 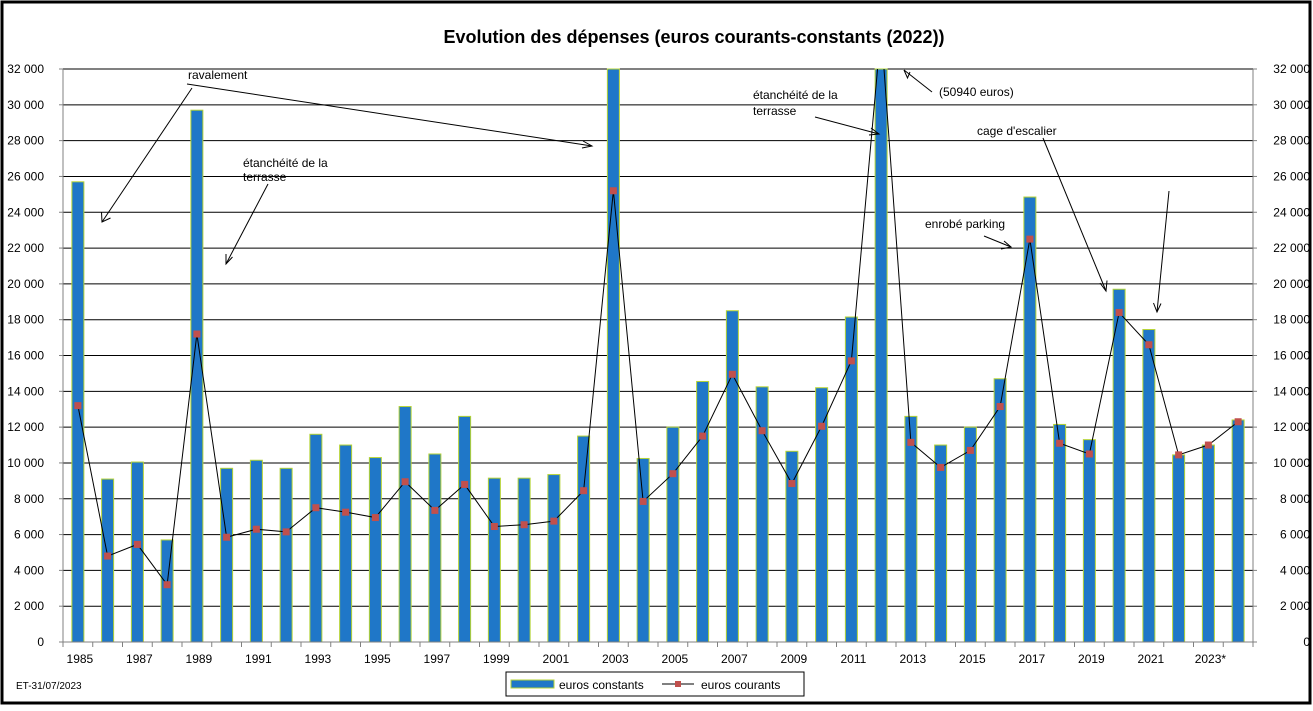 What do you see at coordinates (139, 659) in the screenshot?
I see `x-tick-label: 1987` at bounding box center [139, 659].